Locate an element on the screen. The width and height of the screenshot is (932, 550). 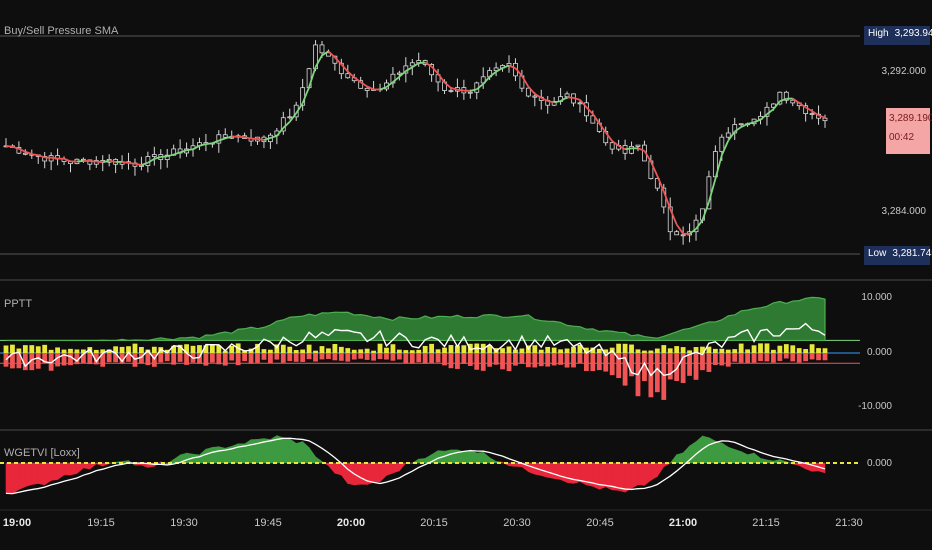
price-axis-tick-1: 3,292.000 is located at coordinates (904, 71).